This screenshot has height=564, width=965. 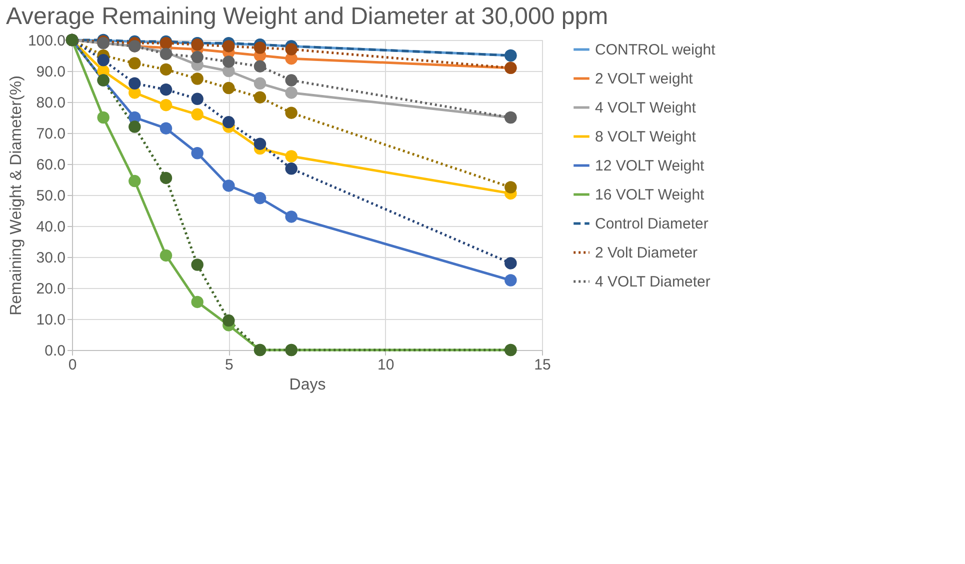 I want to click on legend-label: CONTROL weight, so click(x=655, y=50).